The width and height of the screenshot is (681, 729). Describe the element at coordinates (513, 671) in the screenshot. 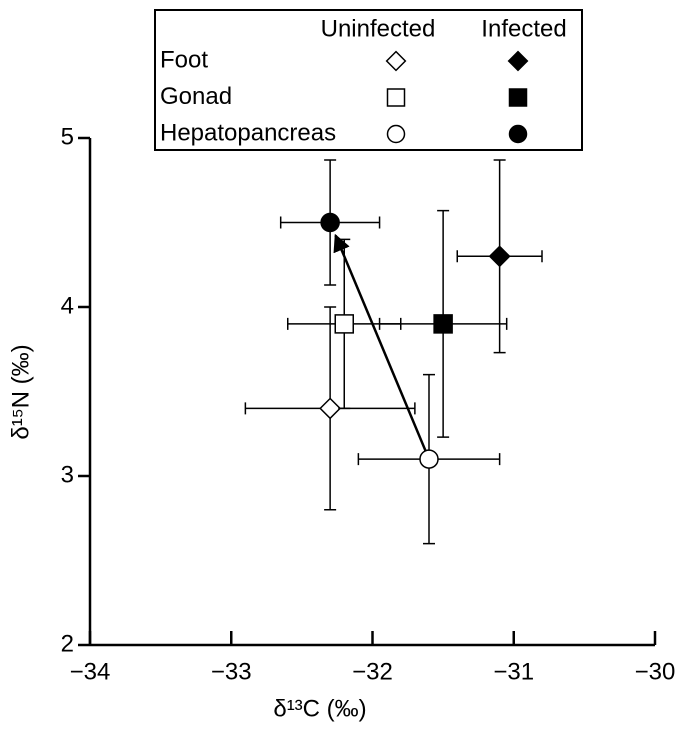

I see `x-tick-label: −31` at that location.